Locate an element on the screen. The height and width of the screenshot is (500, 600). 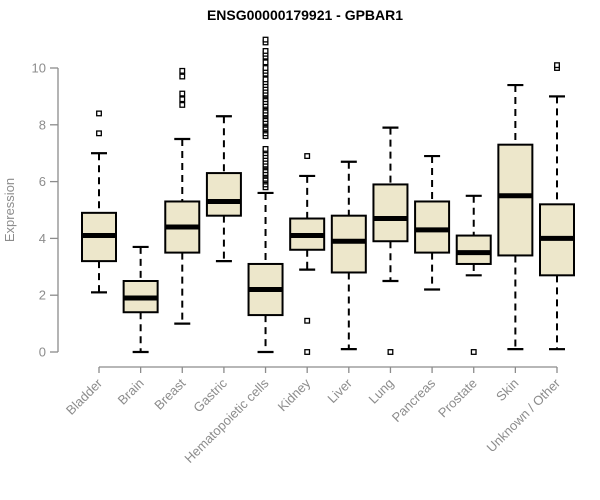
x-axis-tick-label-brain: Brain is located at coordinates (131, 392).